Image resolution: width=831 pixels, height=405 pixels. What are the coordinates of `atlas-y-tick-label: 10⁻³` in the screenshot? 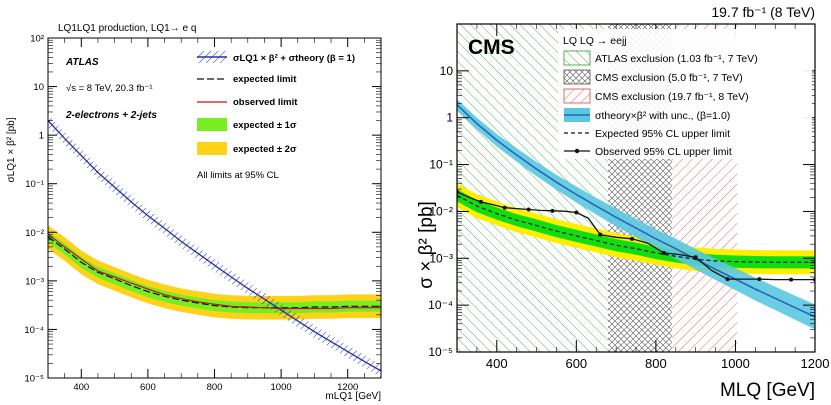 It's located at (34, 281).